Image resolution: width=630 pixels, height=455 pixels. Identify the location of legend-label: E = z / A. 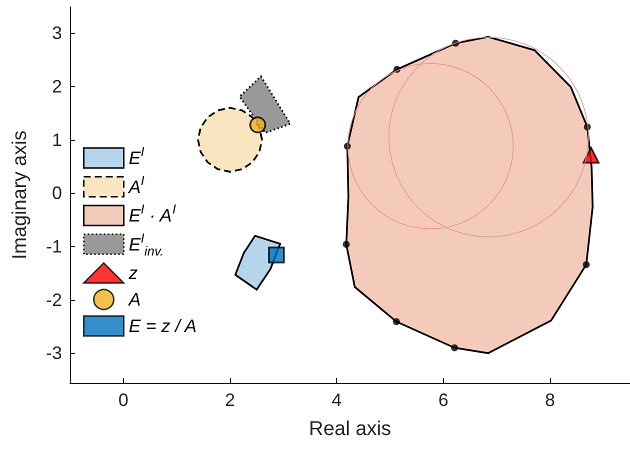
(162, 326).